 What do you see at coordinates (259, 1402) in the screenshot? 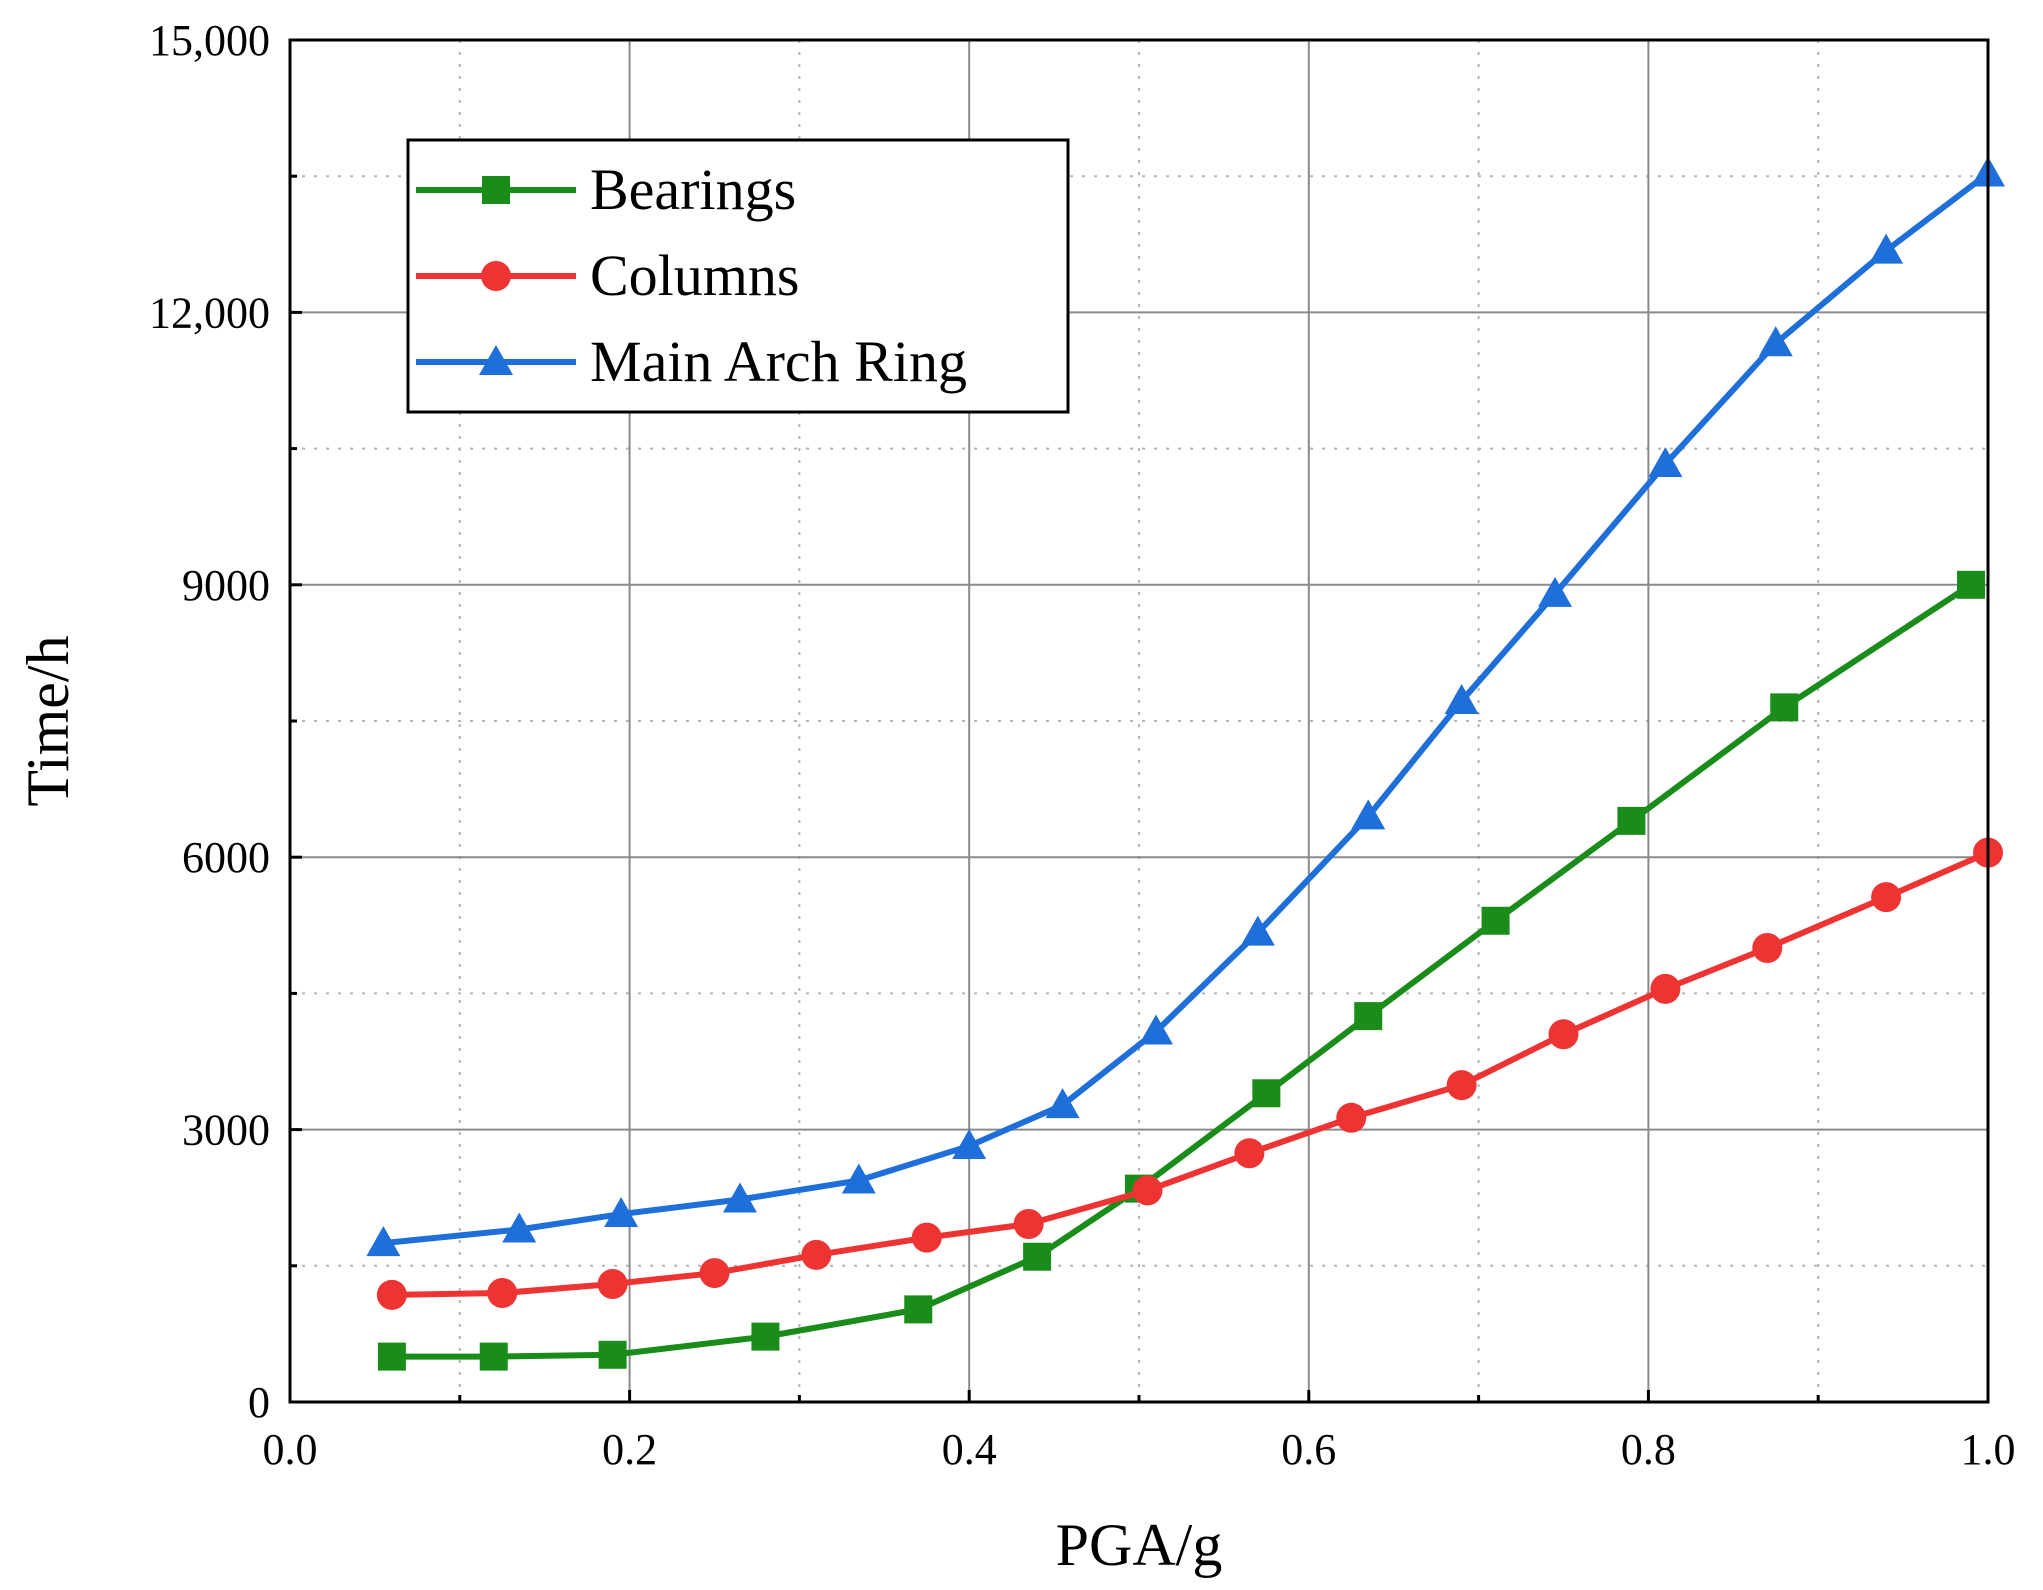
I see `y-tick-label: 0` at bounding box center [259, 1402].